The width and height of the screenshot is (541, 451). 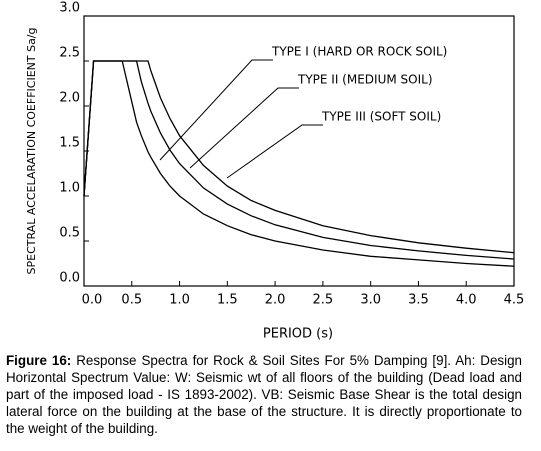 What do you see at coordinates (381, 117) in the screenshot?
I see `series-label: TYPE III (SOFT SOIL)` at bounding box center [381, 117].